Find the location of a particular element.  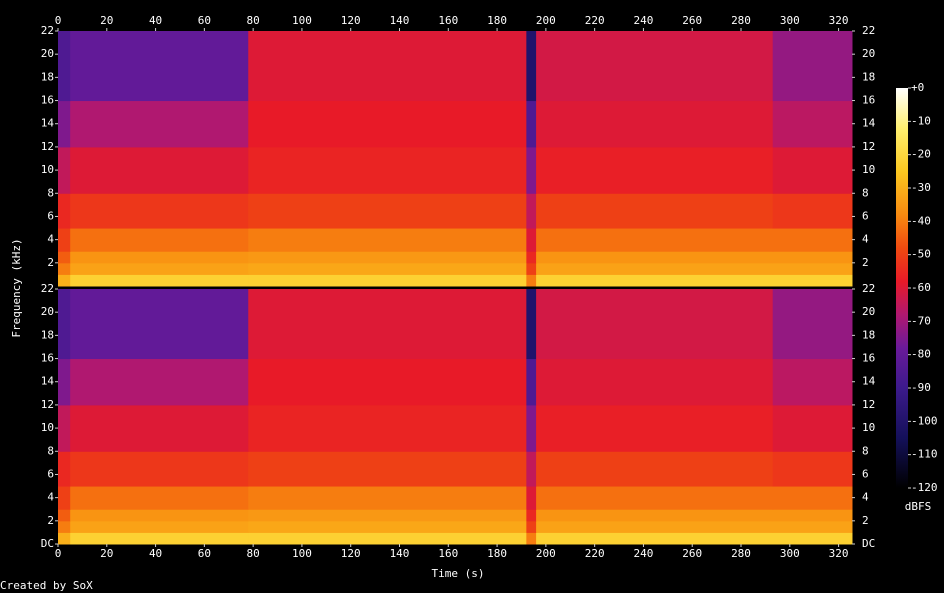

y-tick-label: 20 is located at coordinates (47, 311).